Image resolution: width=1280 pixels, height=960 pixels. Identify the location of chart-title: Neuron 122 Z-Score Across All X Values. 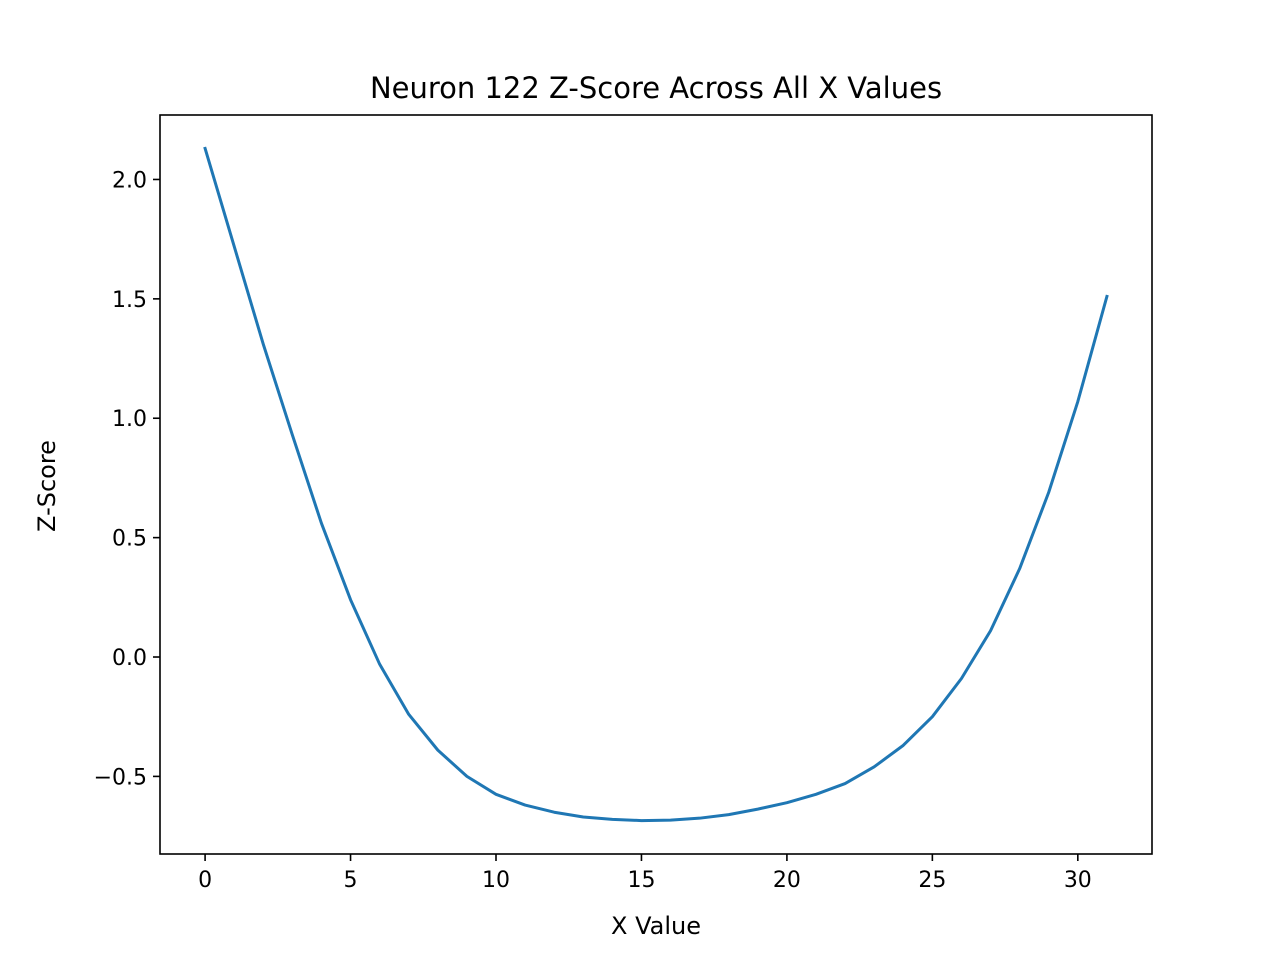
(656, 88).